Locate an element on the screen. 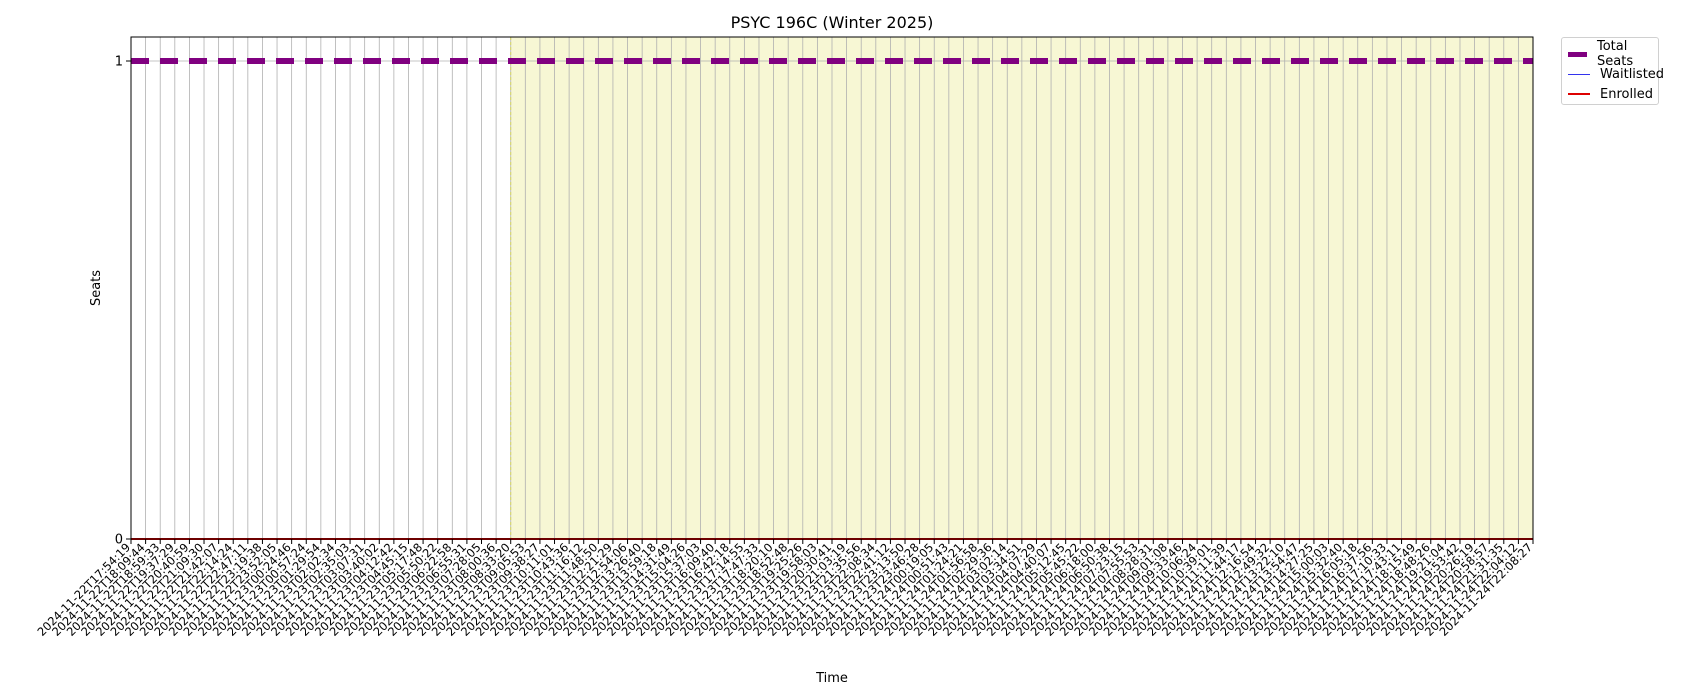 The width and height of the screenshot is (1700, 700). legend-label-total-seats: Total Seats is located at coordinates (1615, 54).